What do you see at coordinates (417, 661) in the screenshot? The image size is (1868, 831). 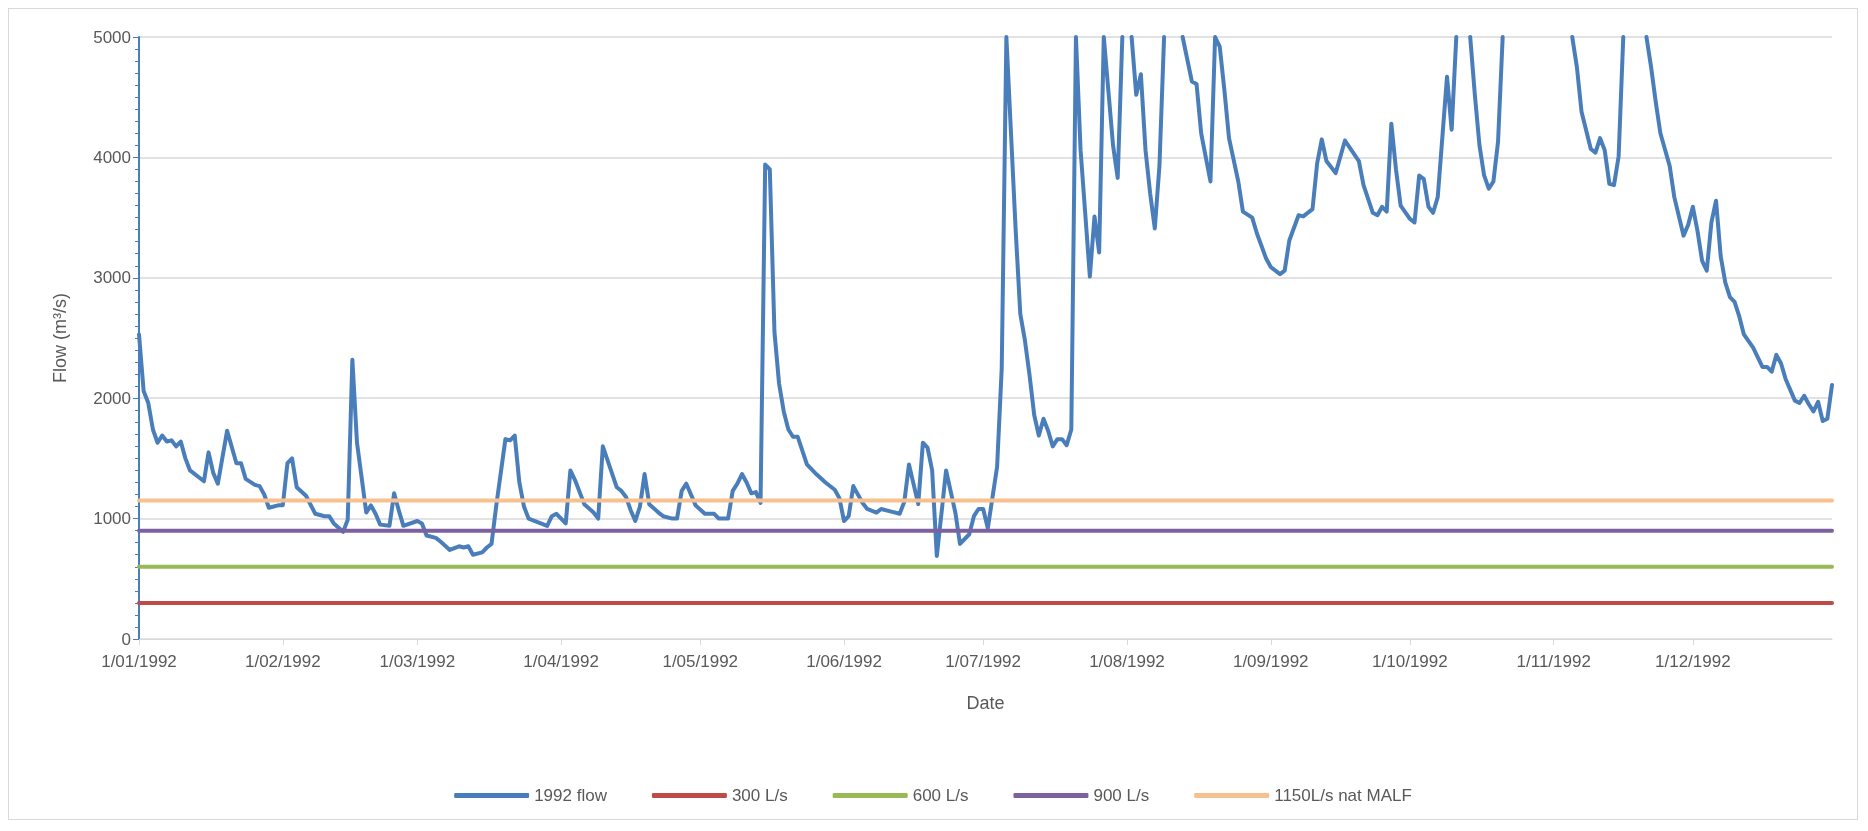 I see `x-tick-label: 1/03/1992` at bounding box center [417, 661].